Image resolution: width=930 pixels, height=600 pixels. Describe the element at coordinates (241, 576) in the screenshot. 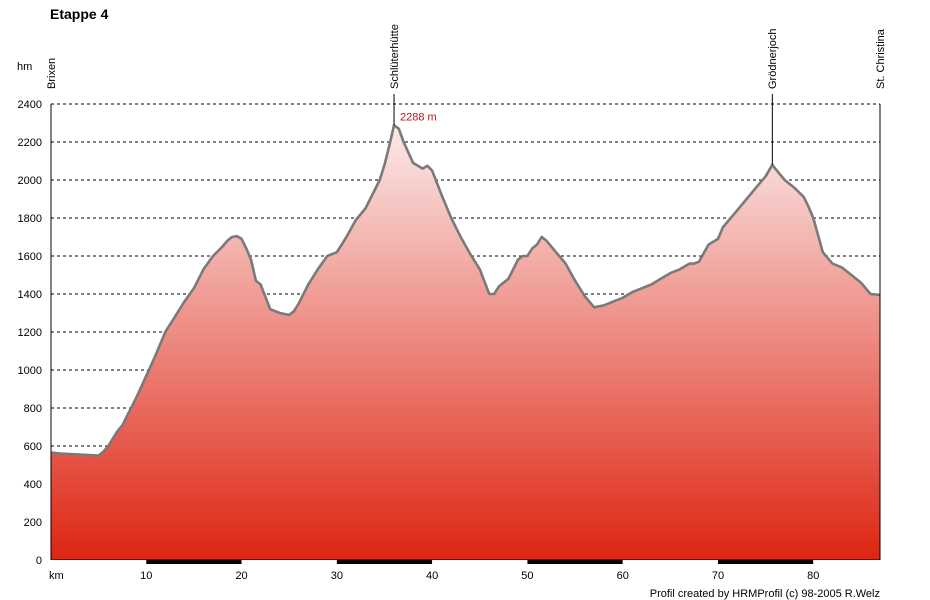

I see `x-tick-label: 20` at that location.